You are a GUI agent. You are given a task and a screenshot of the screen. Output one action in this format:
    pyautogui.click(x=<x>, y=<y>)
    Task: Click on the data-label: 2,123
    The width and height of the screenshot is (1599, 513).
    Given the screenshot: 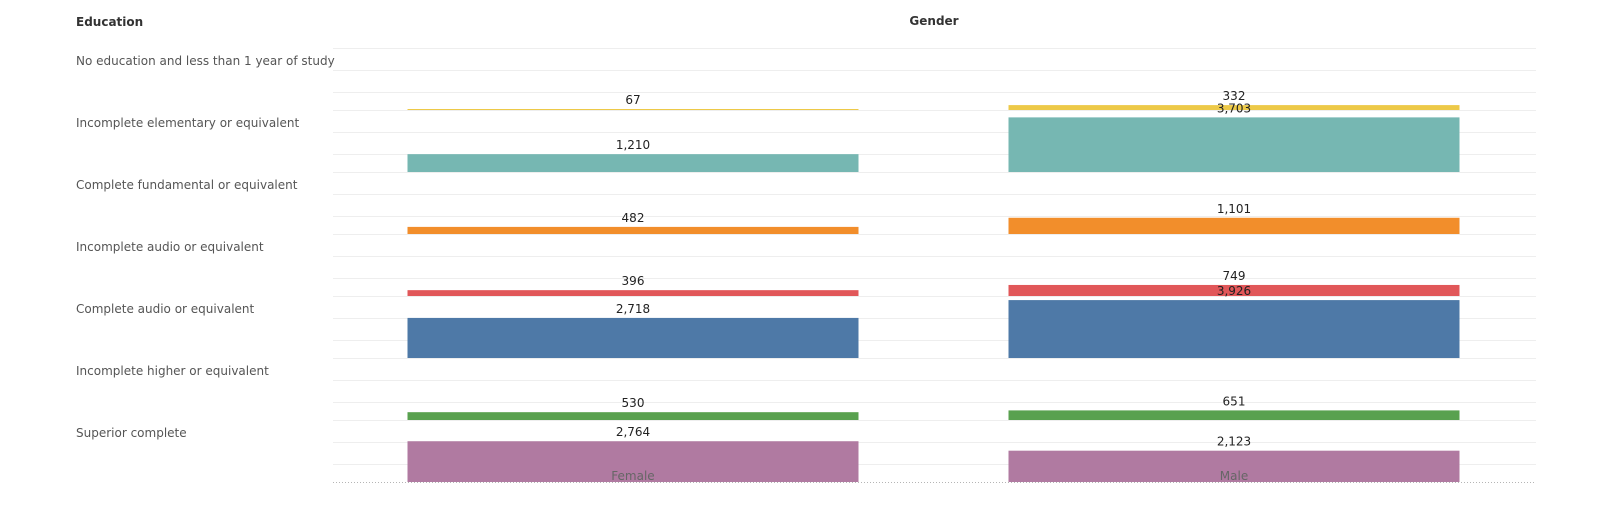 What is the action you would take?
    pyautogui.click(x=1234, y=442)
    